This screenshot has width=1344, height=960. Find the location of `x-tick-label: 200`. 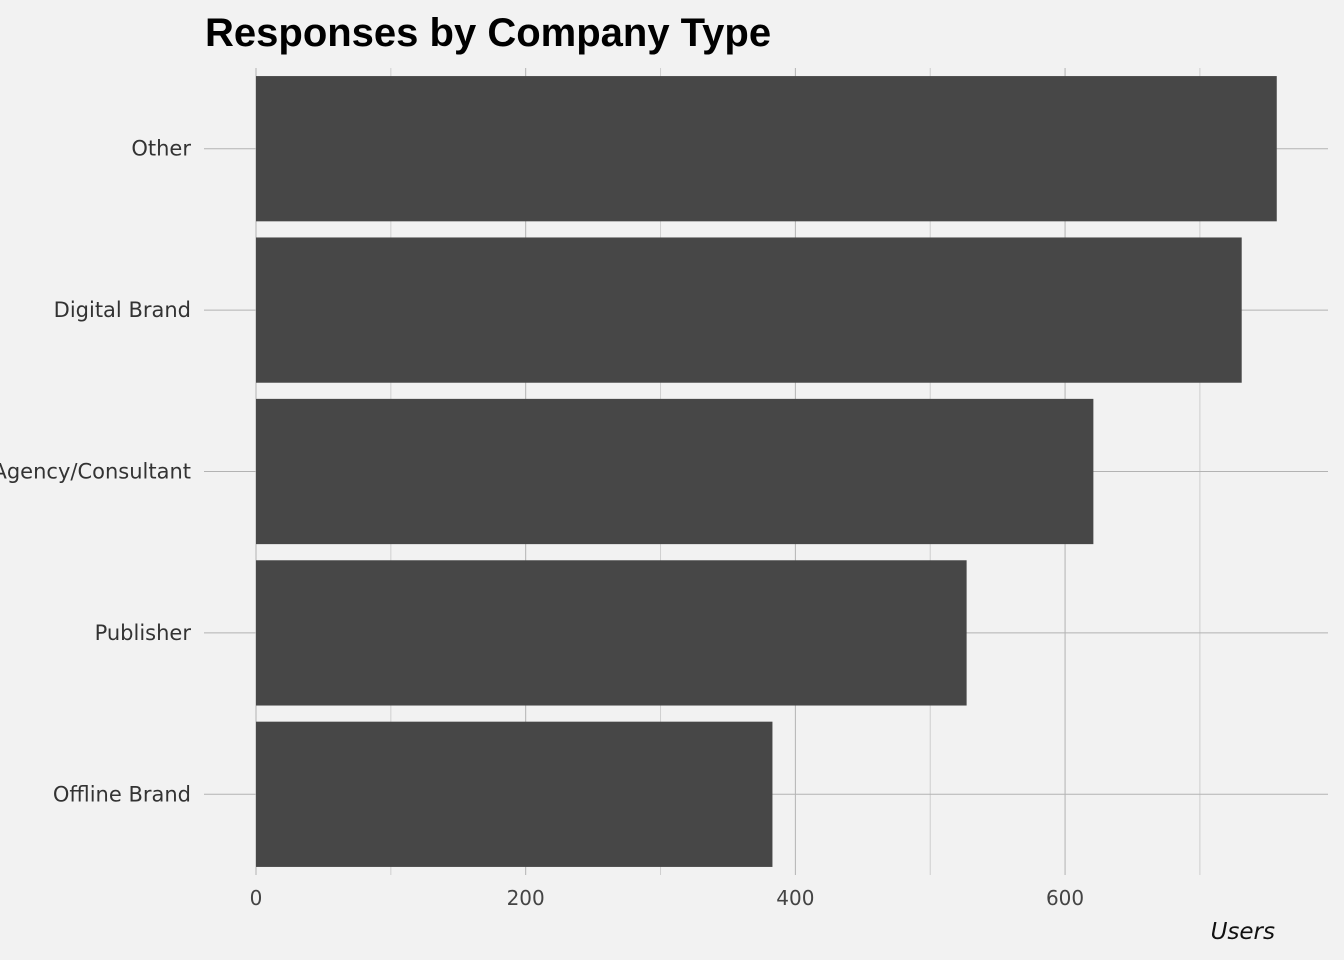

x-tick-label: 200 is located at coordinates (526, 898).